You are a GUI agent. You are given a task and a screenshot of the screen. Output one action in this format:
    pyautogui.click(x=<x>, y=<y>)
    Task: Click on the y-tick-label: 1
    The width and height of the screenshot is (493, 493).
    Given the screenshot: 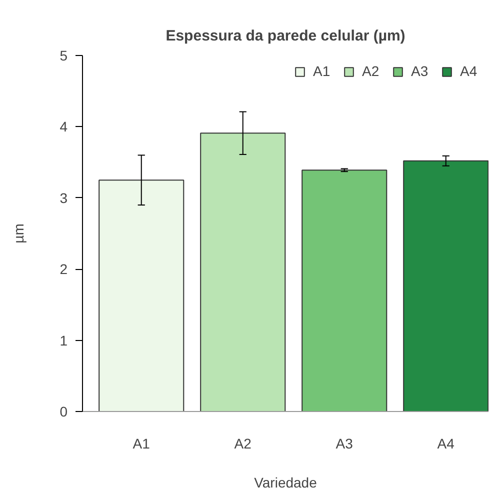 What is the action you would take?
    pyautogui.click(x=64, y=340)
    